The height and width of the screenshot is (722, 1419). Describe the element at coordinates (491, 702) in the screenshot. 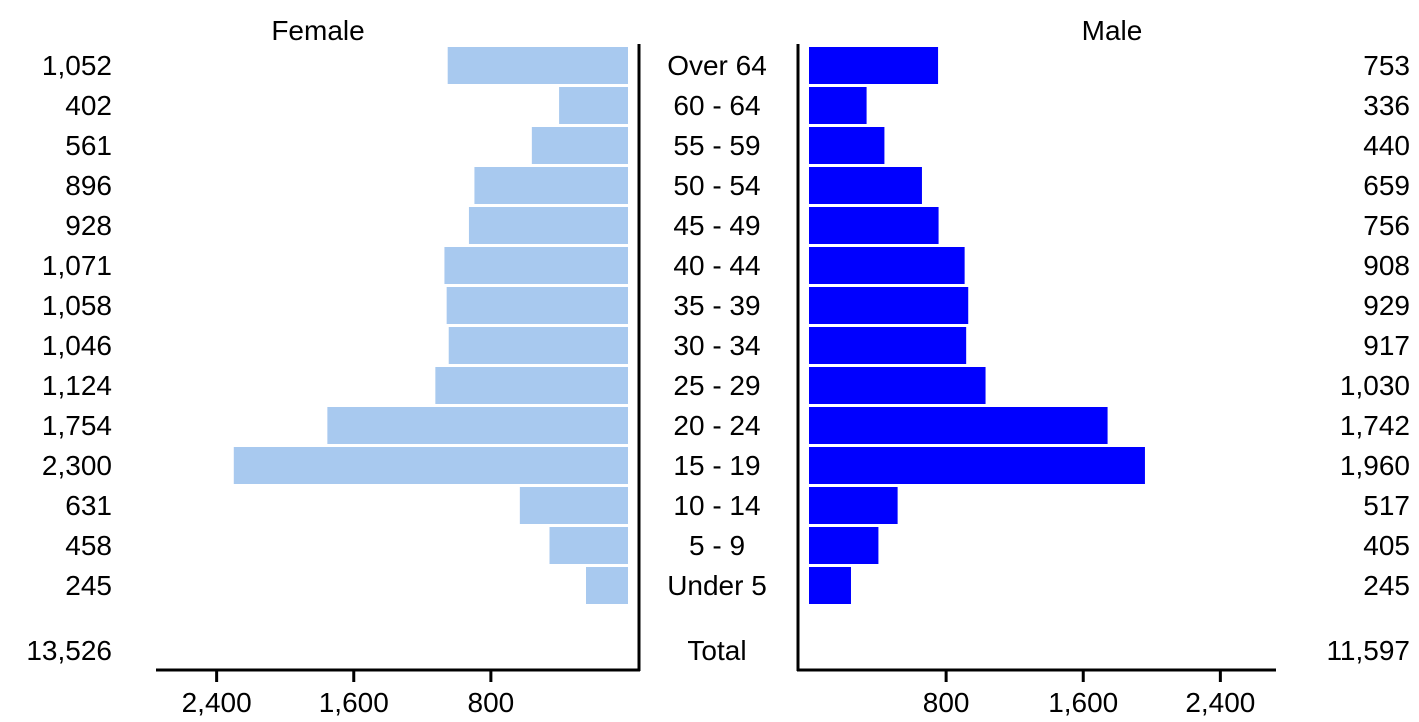

I see `female-x-tick-label-0: 800` at that location.